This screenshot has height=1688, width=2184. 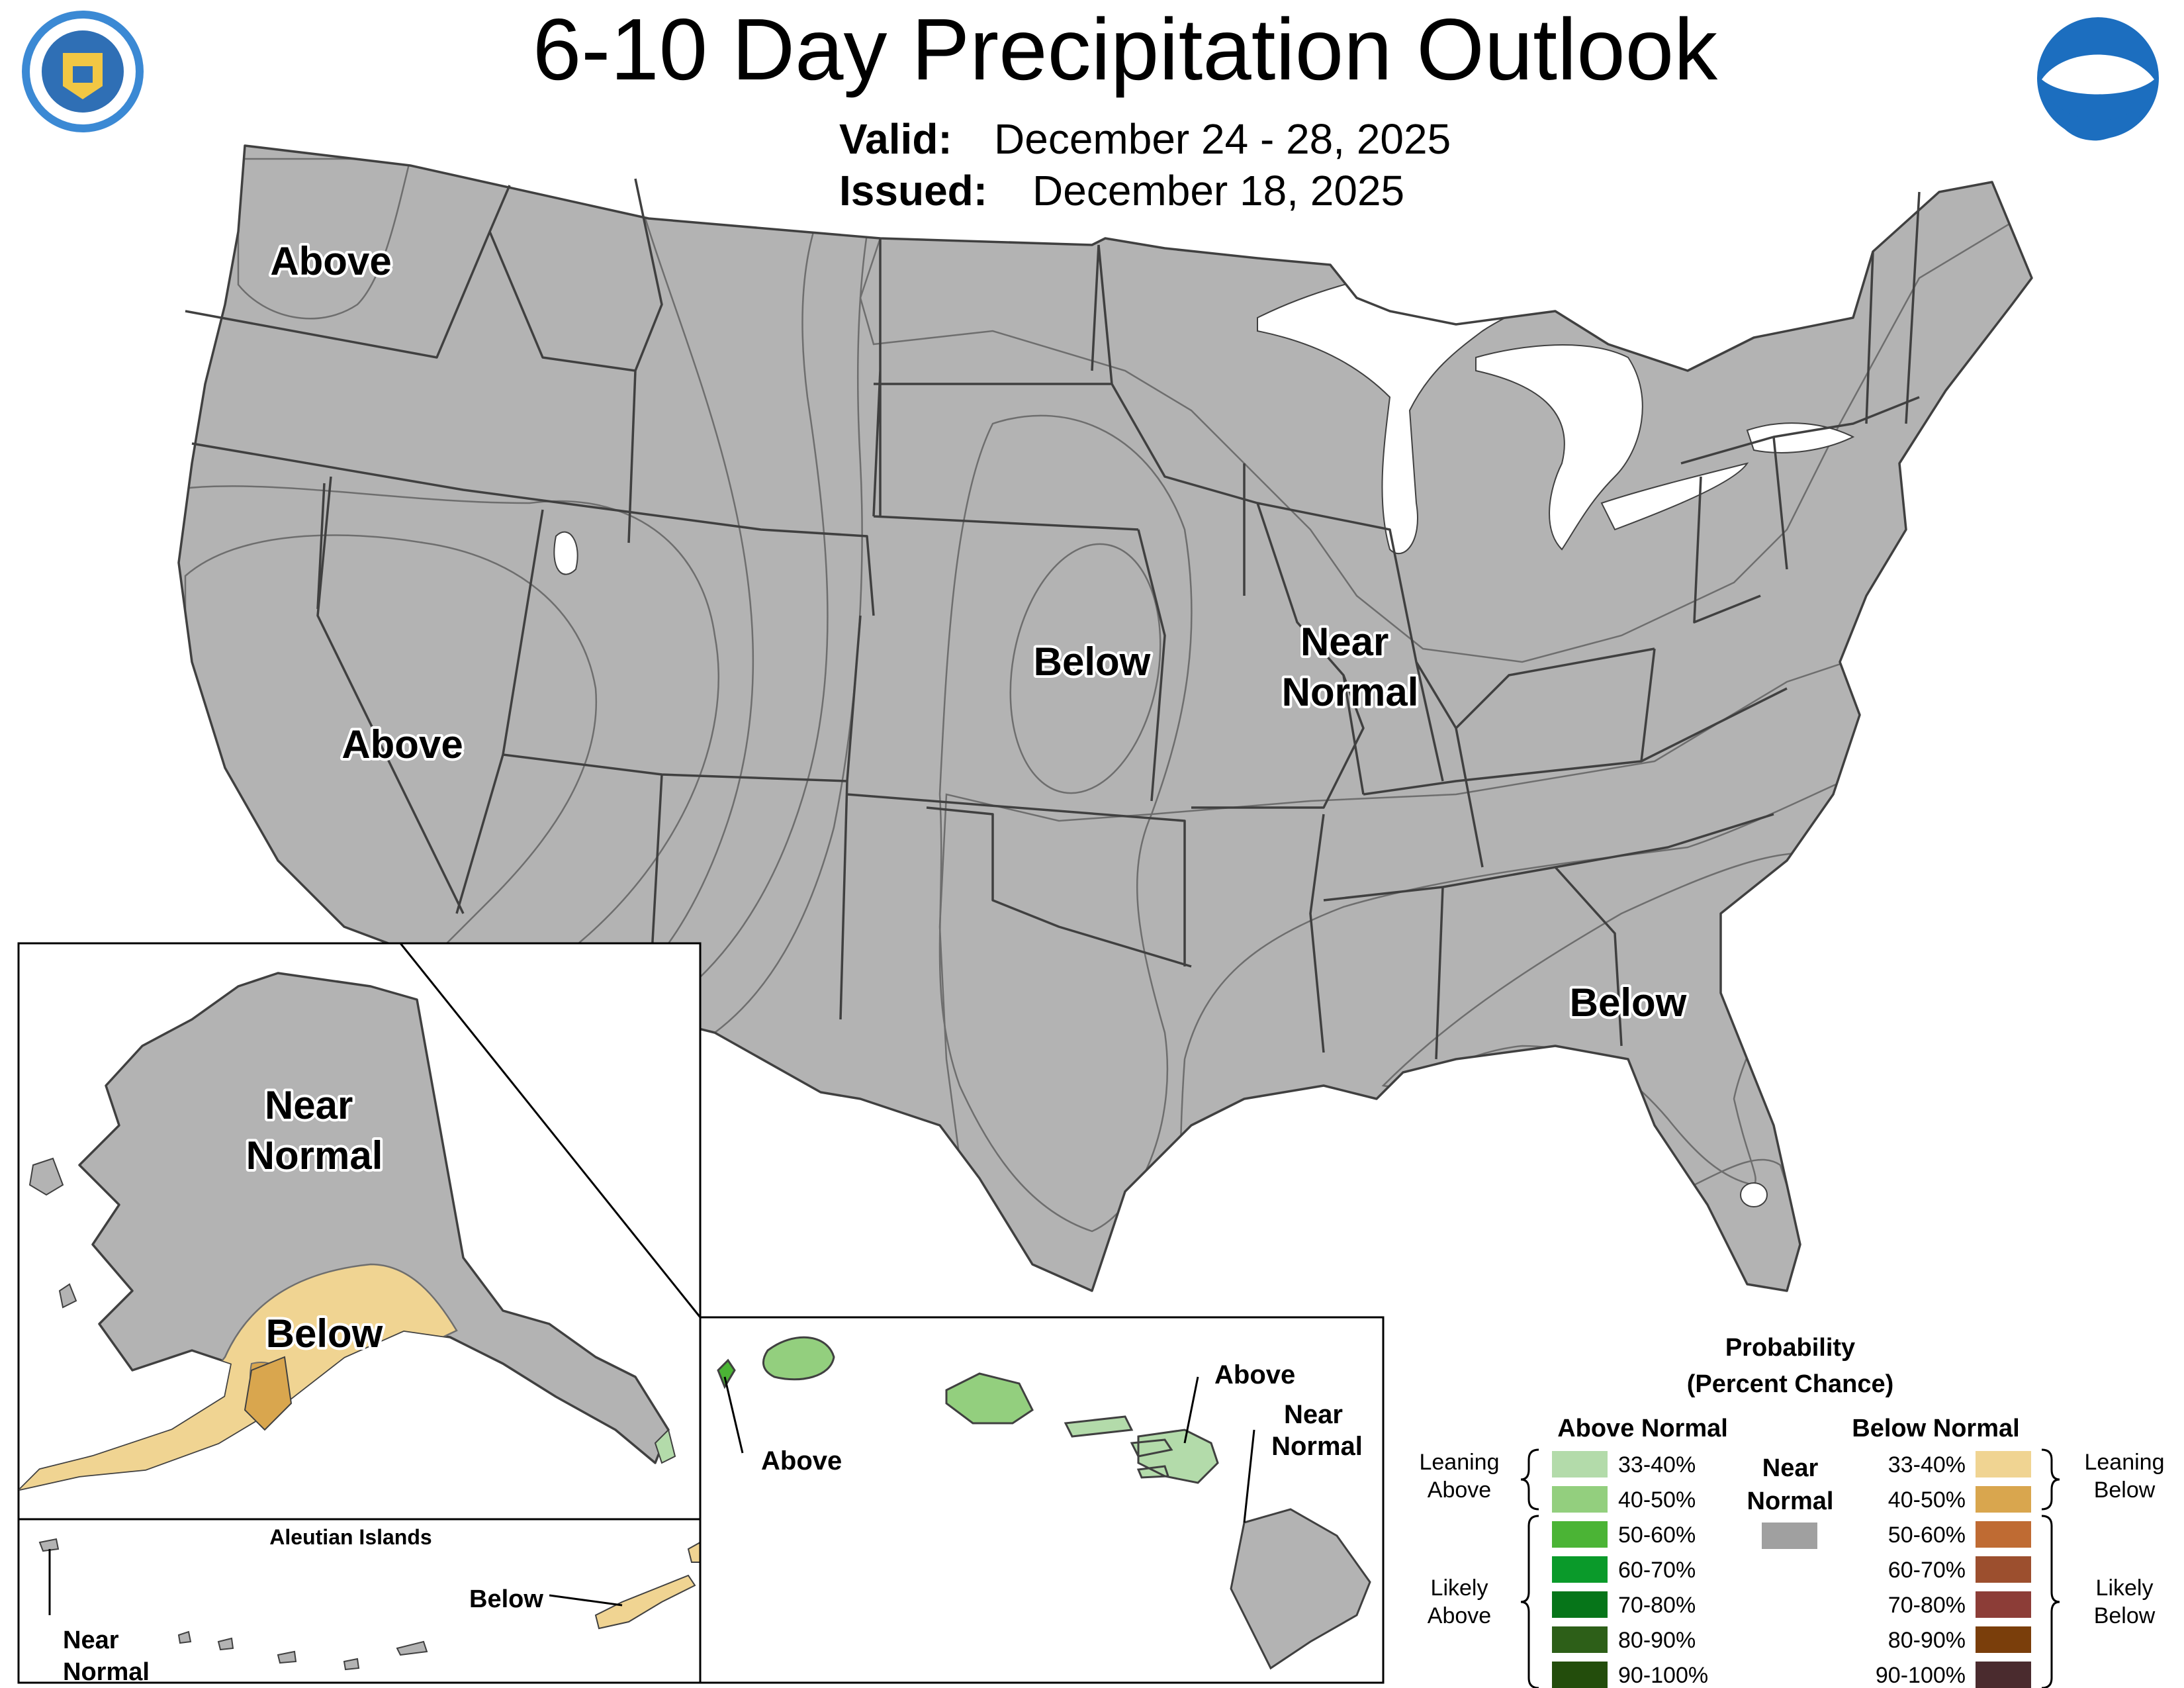 What do you see at coordinates (1927, 1640) in the screenshot?
I see `legend-below-label-5: 80-90%` at bounding box center [1927, 1640].